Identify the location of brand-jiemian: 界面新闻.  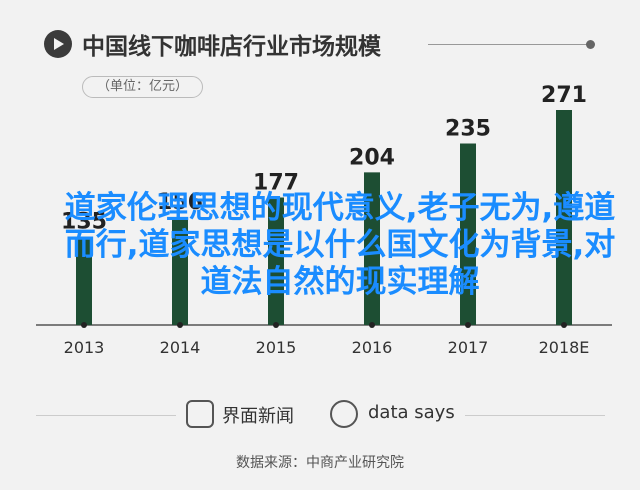
(258, 416).